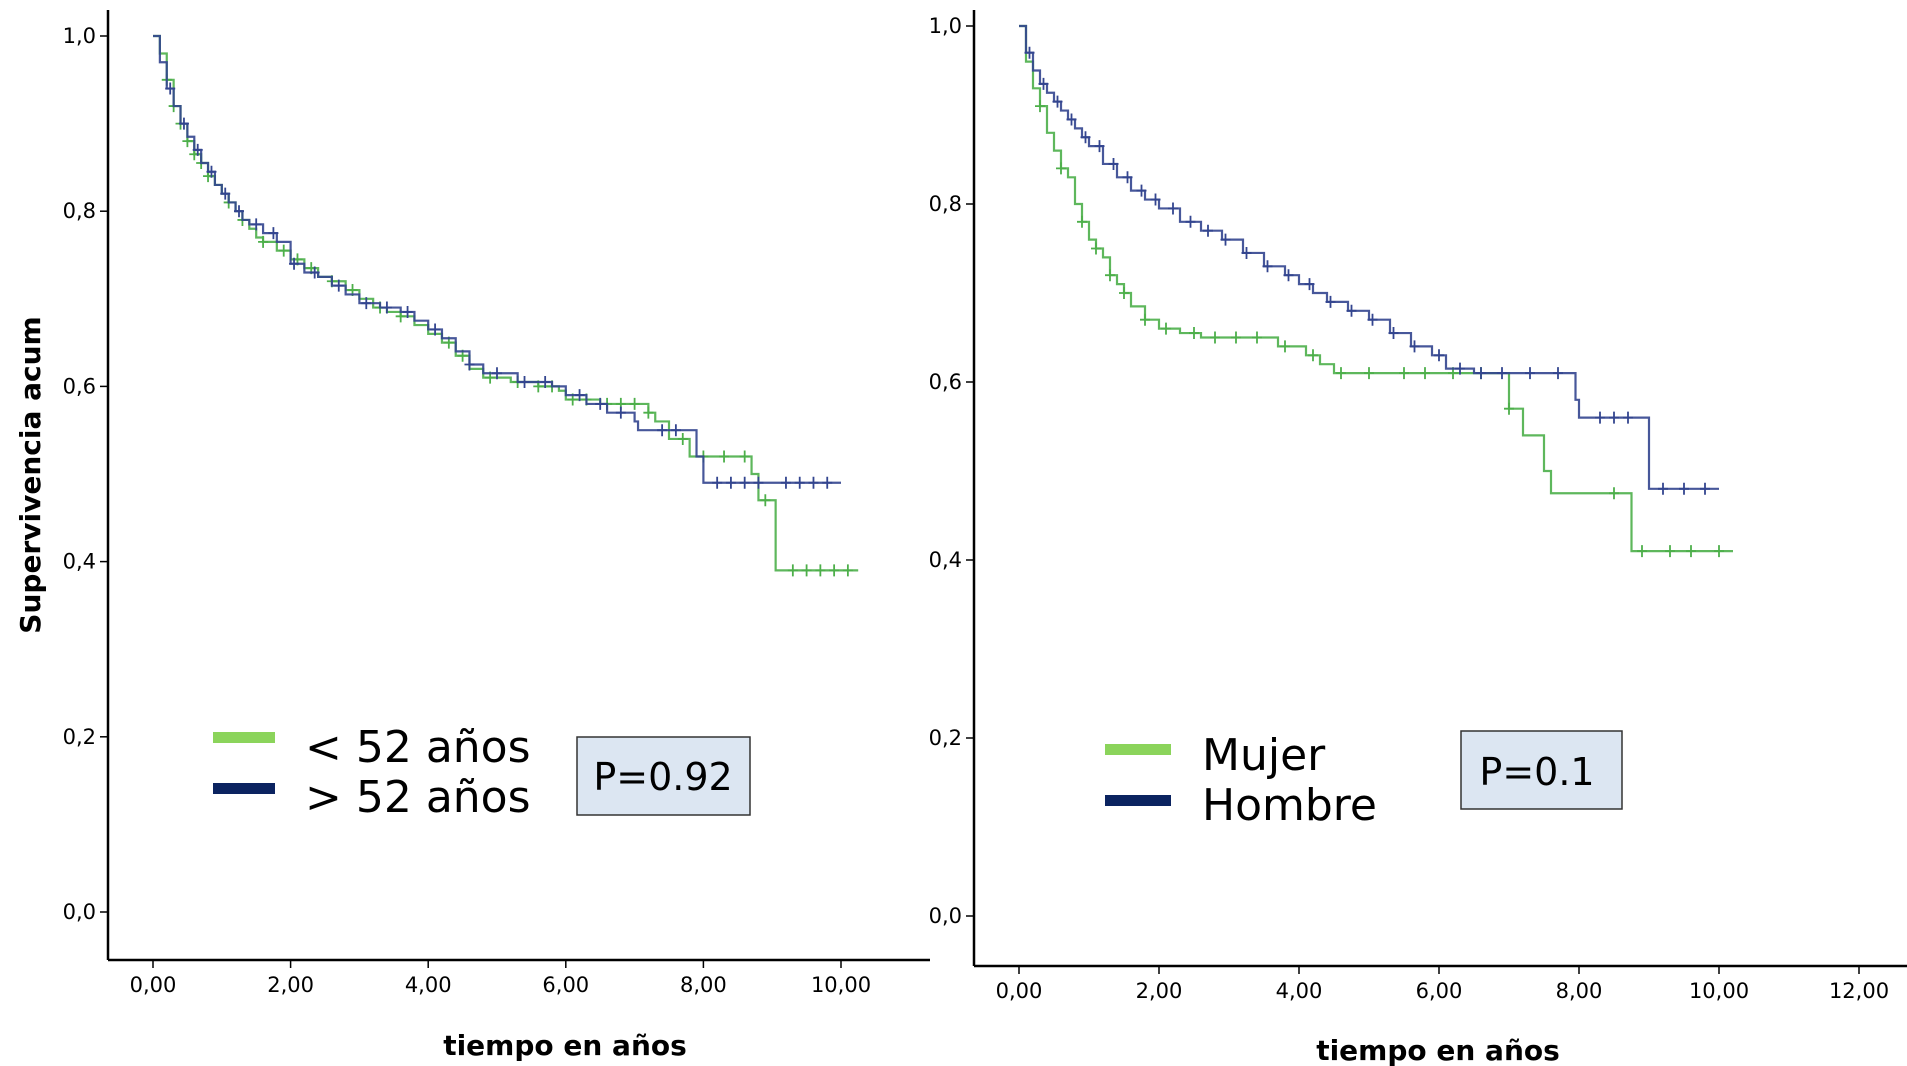  I want to click on legend-label-young: < 52 años, so click(418, 747).